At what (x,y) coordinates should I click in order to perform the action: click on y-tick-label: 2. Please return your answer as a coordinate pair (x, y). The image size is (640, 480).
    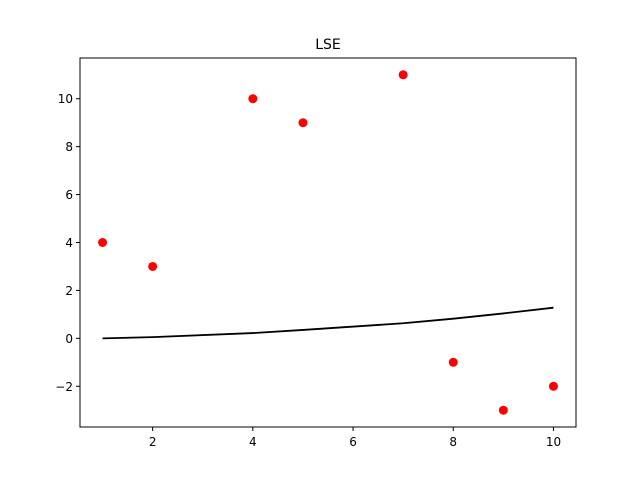
    Looking at the image, I should click on (69, 291).